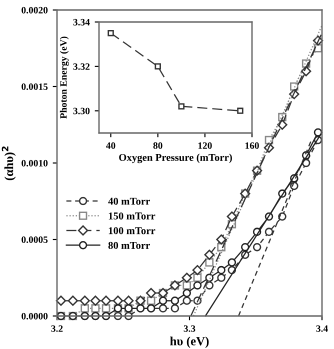 Image resolution: width=334 pixels, height=349 pixels. What do you see at coordinates (57, 328) in the screenshot?
I see `x-tick-label: 3.2` at bounding box center [57, 328].